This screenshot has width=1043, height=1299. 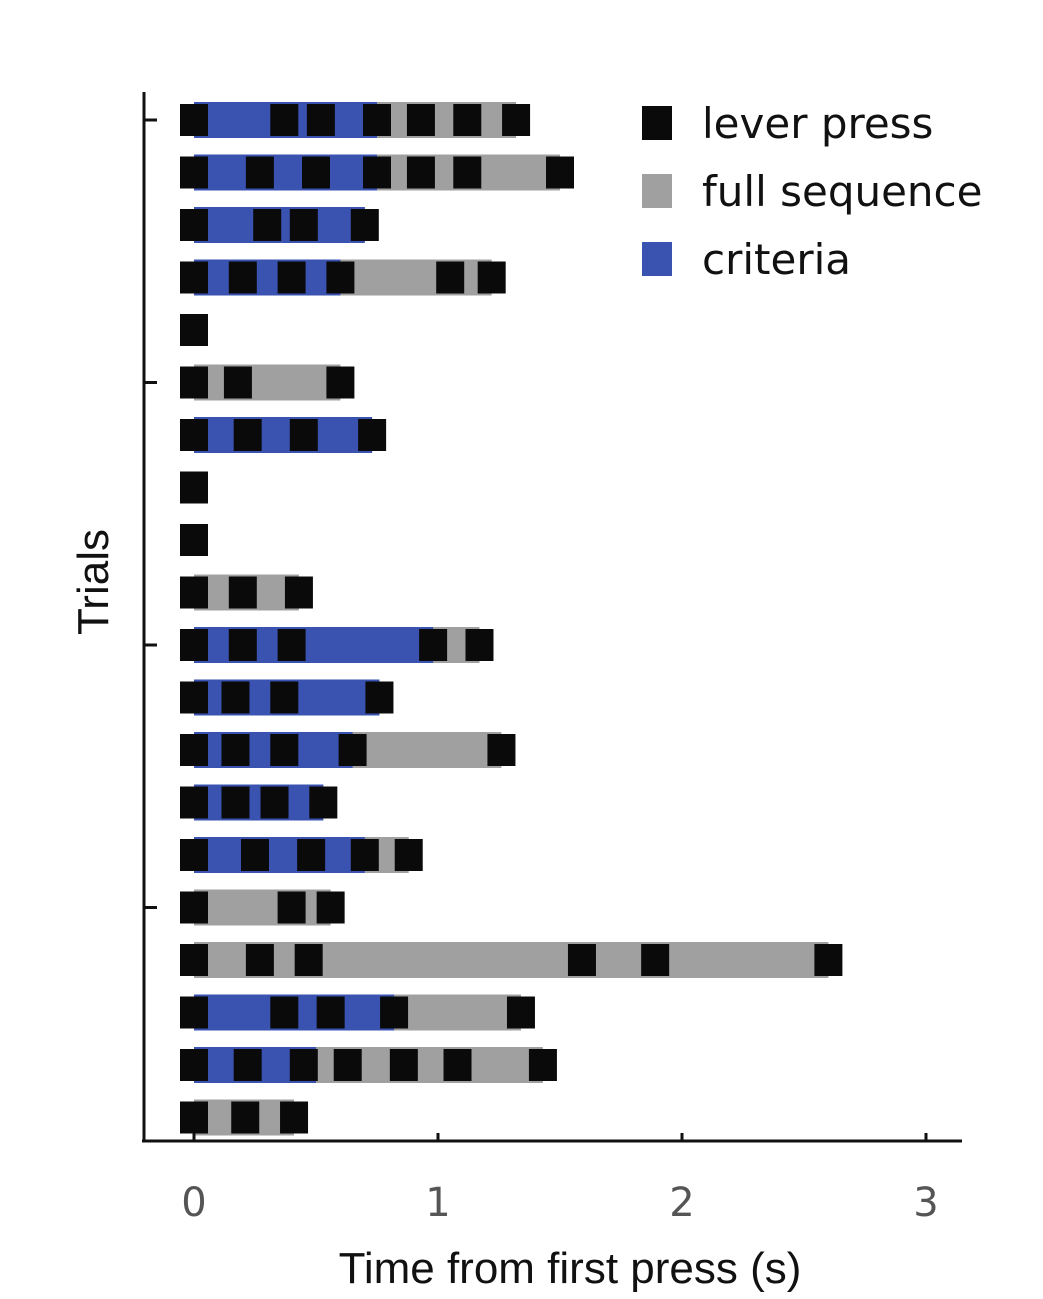 I want to click on y-axis-ticks, so click(x=150, y=513).